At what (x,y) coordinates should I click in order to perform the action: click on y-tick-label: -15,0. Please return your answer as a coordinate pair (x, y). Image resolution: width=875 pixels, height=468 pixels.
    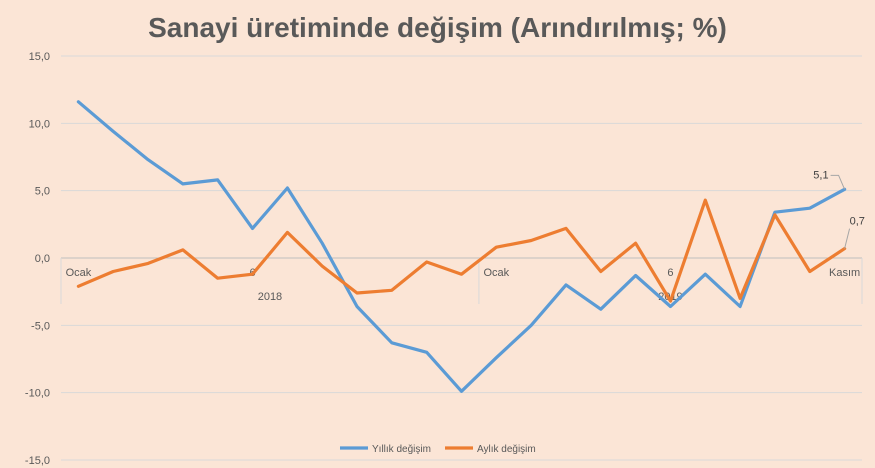
    Looking at the image, I should click on (37, 461).